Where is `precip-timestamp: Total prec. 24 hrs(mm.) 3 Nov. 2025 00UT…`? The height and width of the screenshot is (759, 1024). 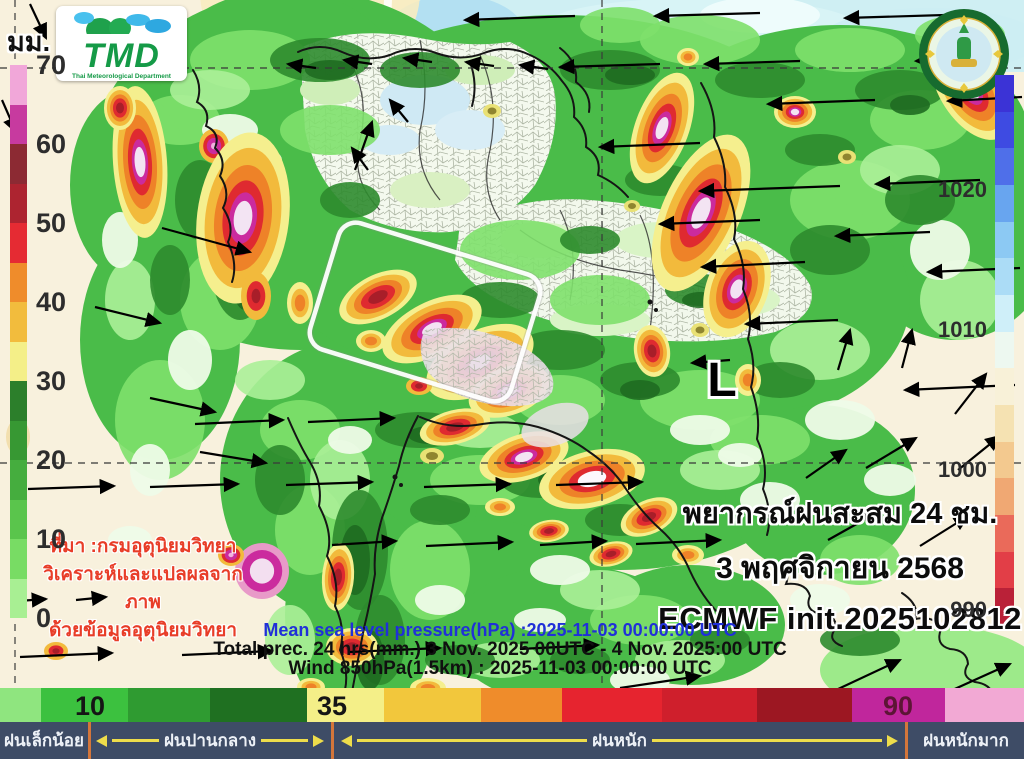
precip-timestamp: Total prec. 24 hrs(mm.) 3 Nov. 2025 00UT… is located at coordinates (500, 649).